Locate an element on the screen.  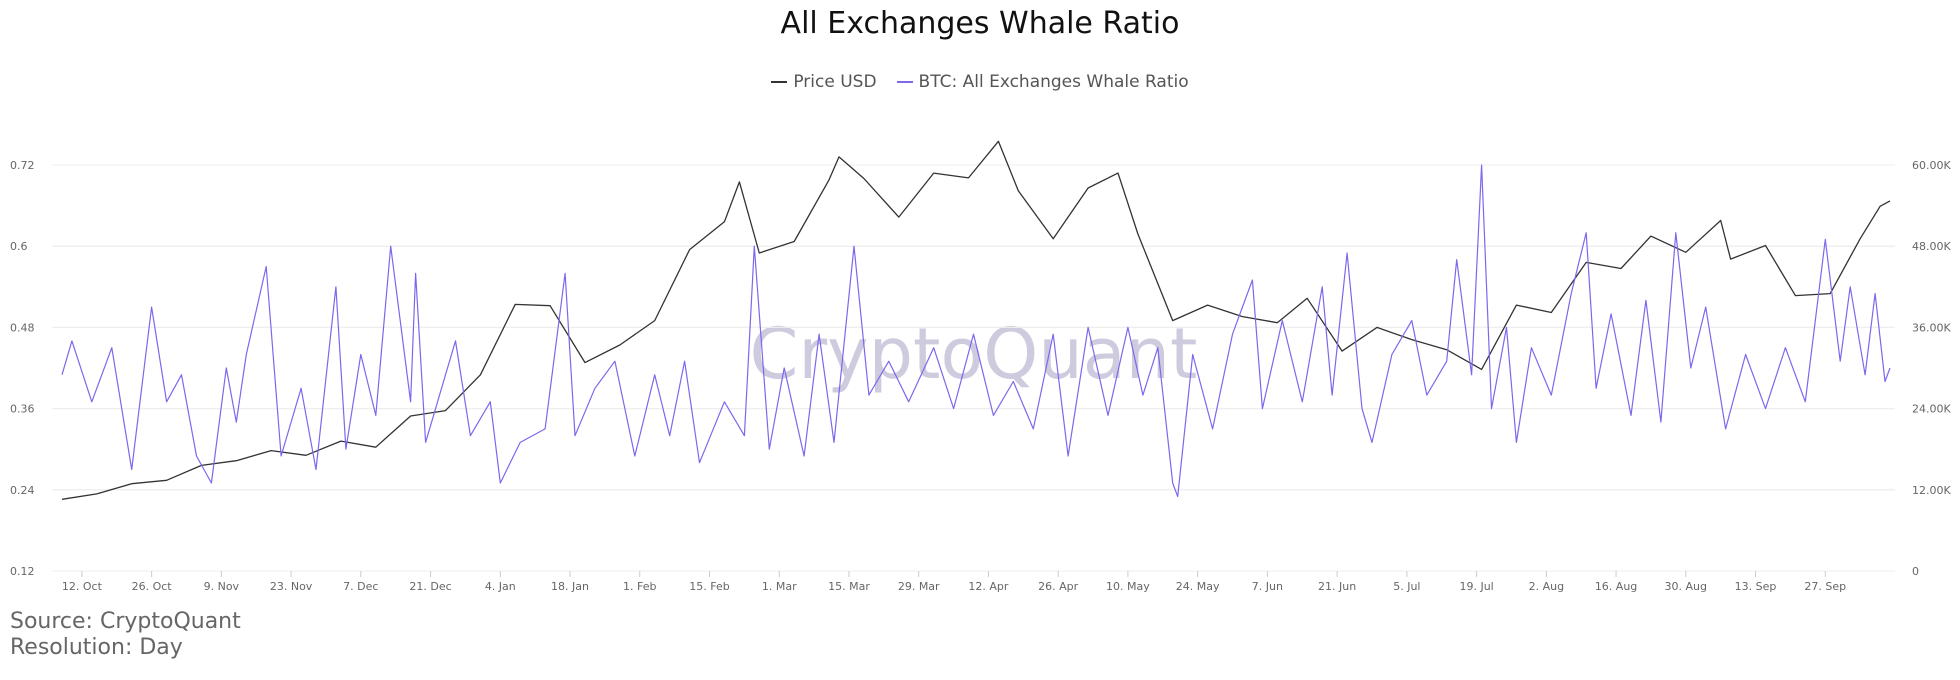
watermark-text: CryptoQuant is located at coordinates (974, 354).